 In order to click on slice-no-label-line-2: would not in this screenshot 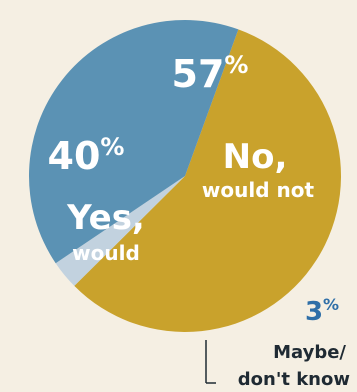, I will do `click(258, 190)`.